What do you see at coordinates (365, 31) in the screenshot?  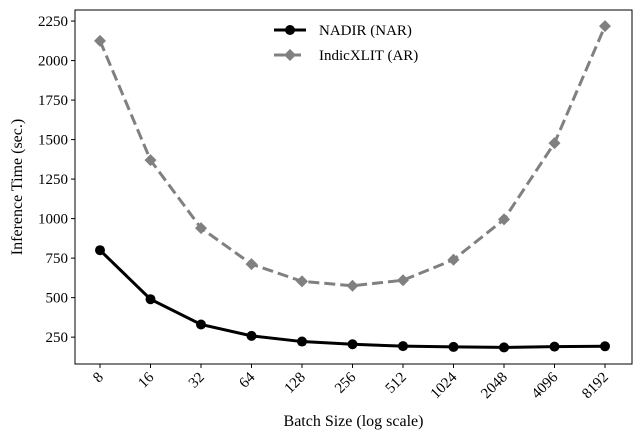 I see `legend-label: NADIR (NAR)` at bounding box center [365, 31].